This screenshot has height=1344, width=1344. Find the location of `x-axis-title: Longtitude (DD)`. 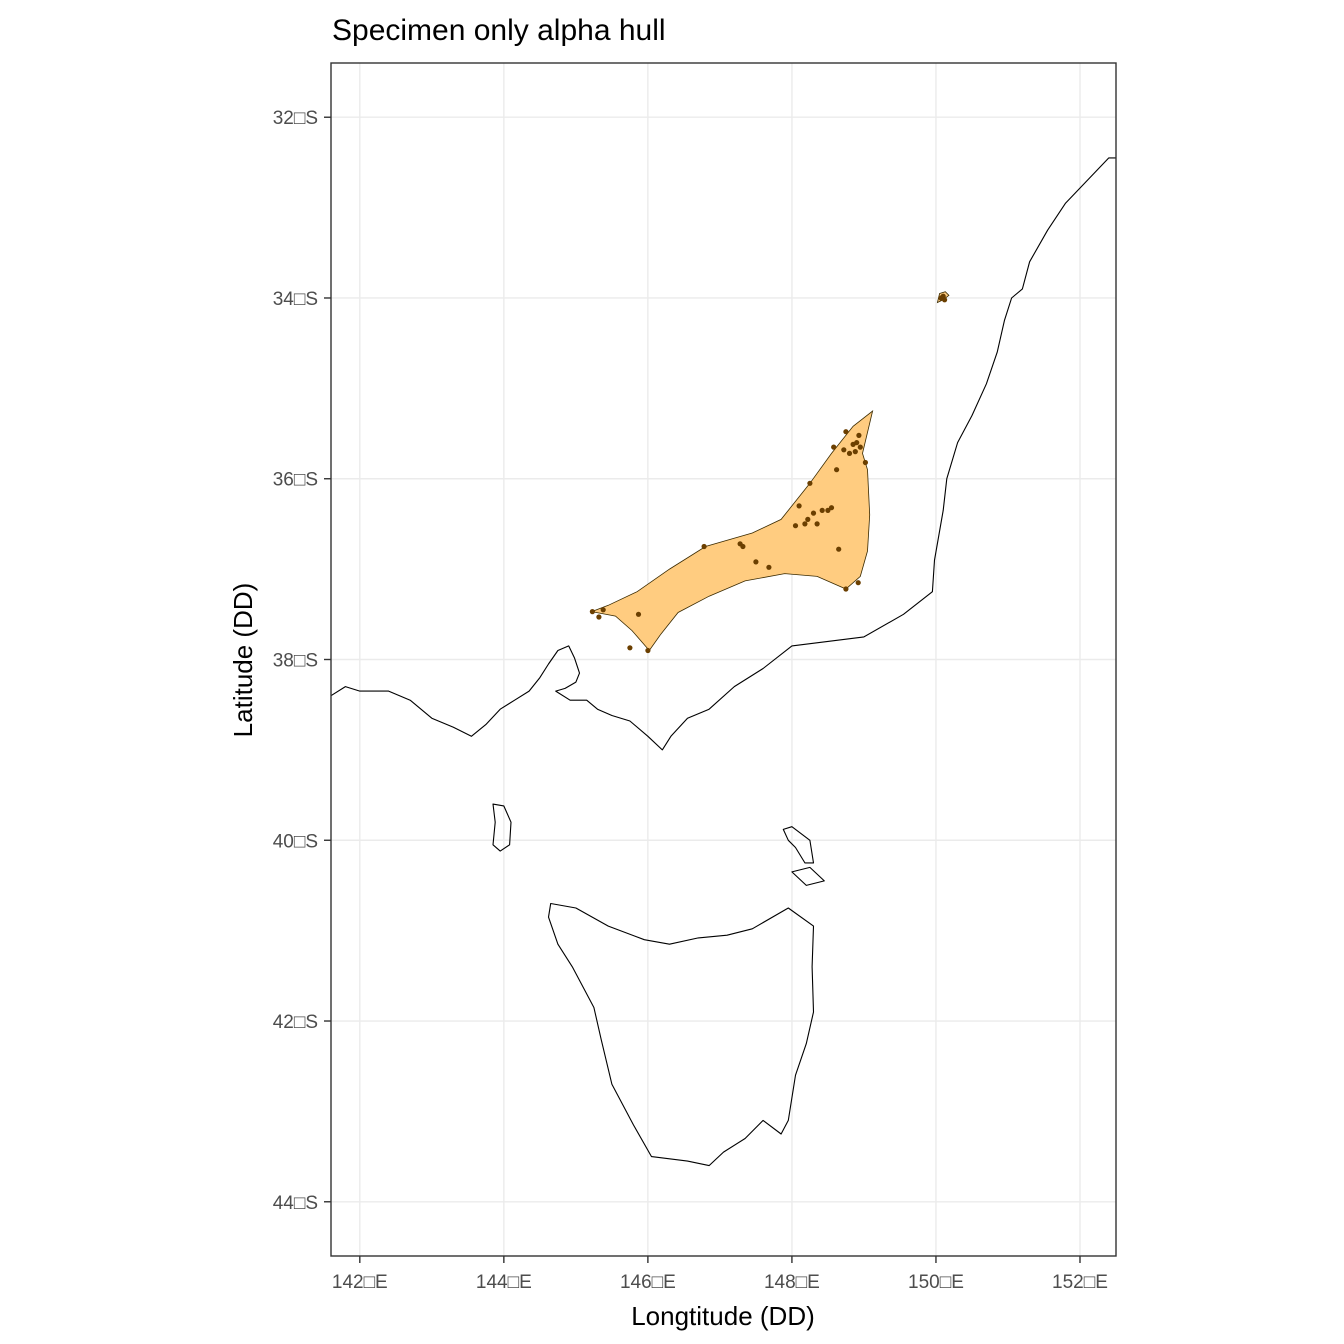

x-axis-title: Longtitude (DD) is located at coordinates (723, 1316).